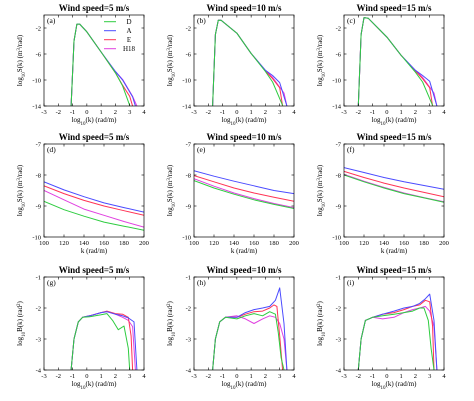 This screenshot has height=401, width=474. I want to click on y-axis-label: log10B(k) (rad2), so click(21, 323).